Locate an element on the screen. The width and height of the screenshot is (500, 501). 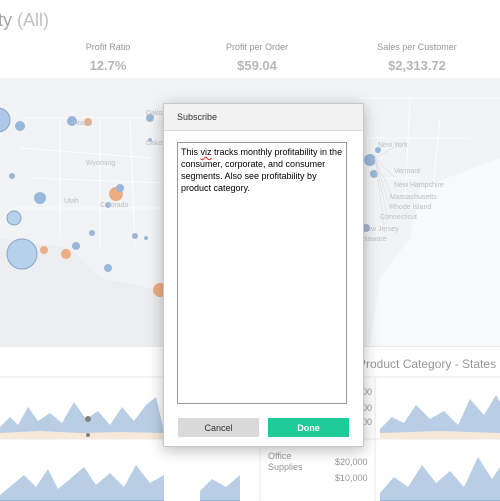
kpi-label: Sales per Customer is located at coordinates (417, 47).